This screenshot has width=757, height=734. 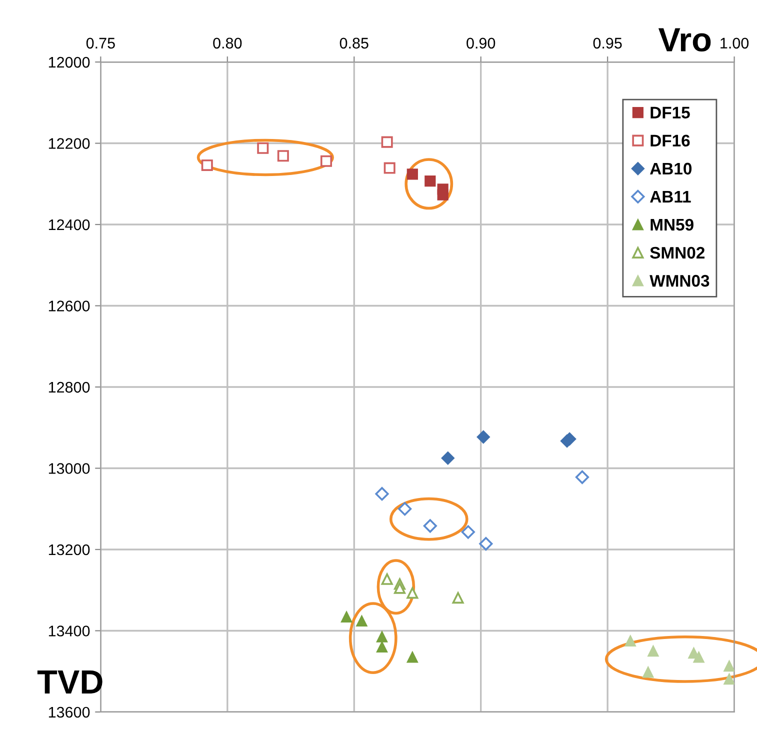 I want to click on y-tick-label: 13600, so click(x=69, y=712).